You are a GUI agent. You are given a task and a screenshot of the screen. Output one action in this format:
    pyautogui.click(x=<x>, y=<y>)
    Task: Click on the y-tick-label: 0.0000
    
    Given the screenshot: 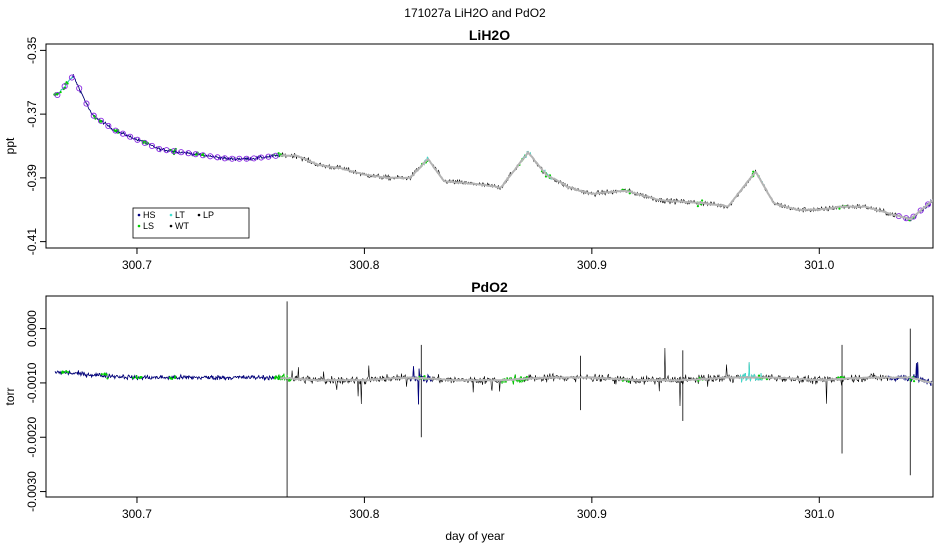 What is the action you would take?
    pyautogui.click(x=32, y=328)
    